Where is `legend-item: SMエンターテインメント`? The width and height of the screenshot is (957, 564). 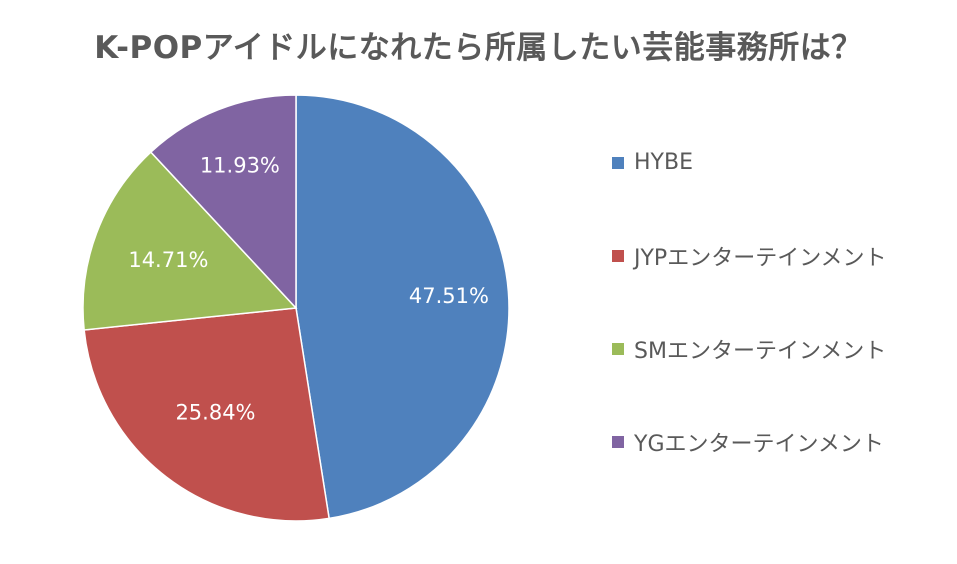 legend-item: SMエンターテインメント is located at coordinates (749, 348).